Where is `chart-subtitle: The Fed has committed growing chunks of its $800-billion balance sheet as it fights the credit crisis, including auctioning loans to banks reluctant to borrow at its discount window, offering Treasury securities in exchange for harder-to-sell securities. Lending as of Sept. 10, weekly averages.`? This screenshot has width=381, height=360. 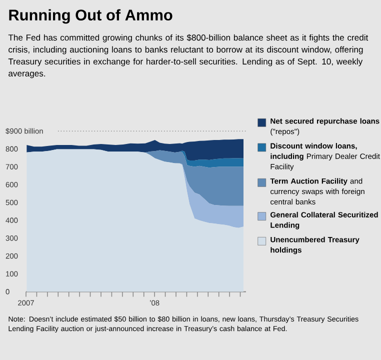 chart-subtitle: The Fed has committed growing chunks of its $800-billion balance sheet as it fights the credit crisis, including auctioning loans to banks reluctant to borrow at its discount window, offering Treasury securities in exchange for harder-to-sell securities. Lending as of Sept. 10, weekly averages. is located at coordinates (188, 56).